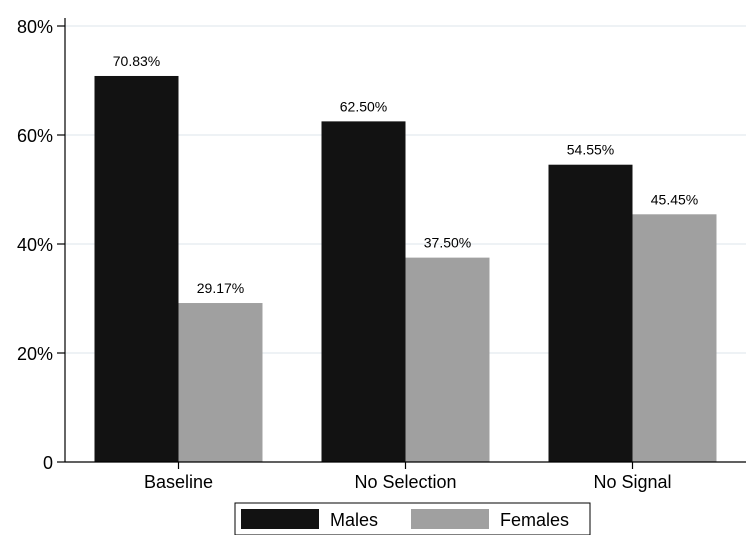 The height and width of the screenshot is (535, 746). I want to click on y-tick-label: 40%, so click(35, 245).